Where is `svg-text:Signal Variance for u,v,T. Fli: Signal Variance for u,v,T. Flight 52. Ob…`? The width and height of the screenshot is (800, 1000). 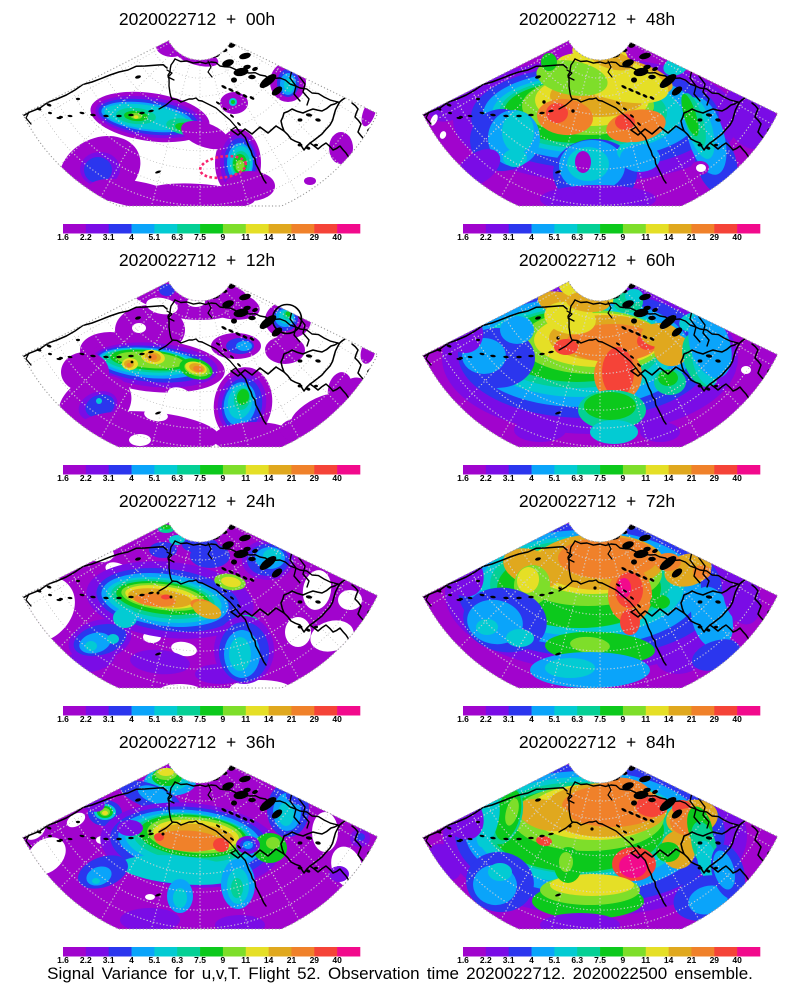
svg-text:Signal Variance for u,v,T. Fli: Signal Variance for u,v,T. Flight 52. Ob… is located at coordinates (400, 973).